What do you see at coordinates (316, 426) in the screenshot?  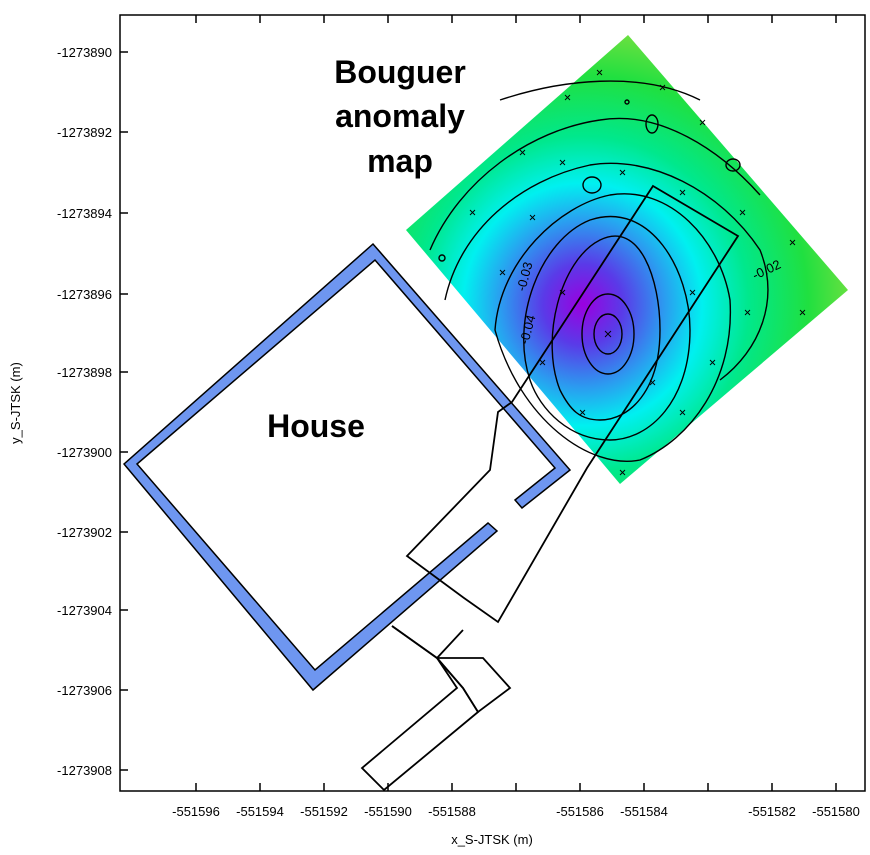 I see `house-label: House` at bounding box center [316, 426].